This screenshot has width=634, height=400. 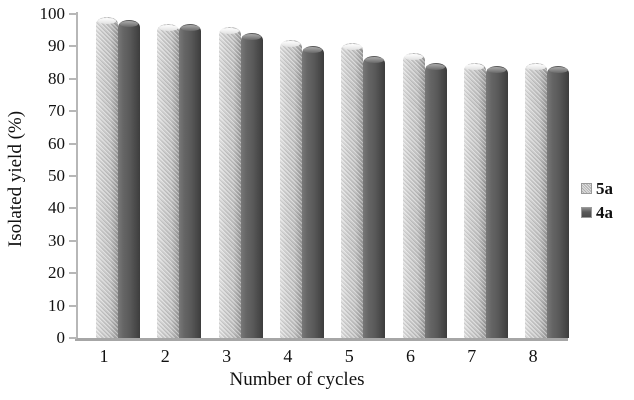 I want to click on y-axis-line, so click(x=77, y=175).